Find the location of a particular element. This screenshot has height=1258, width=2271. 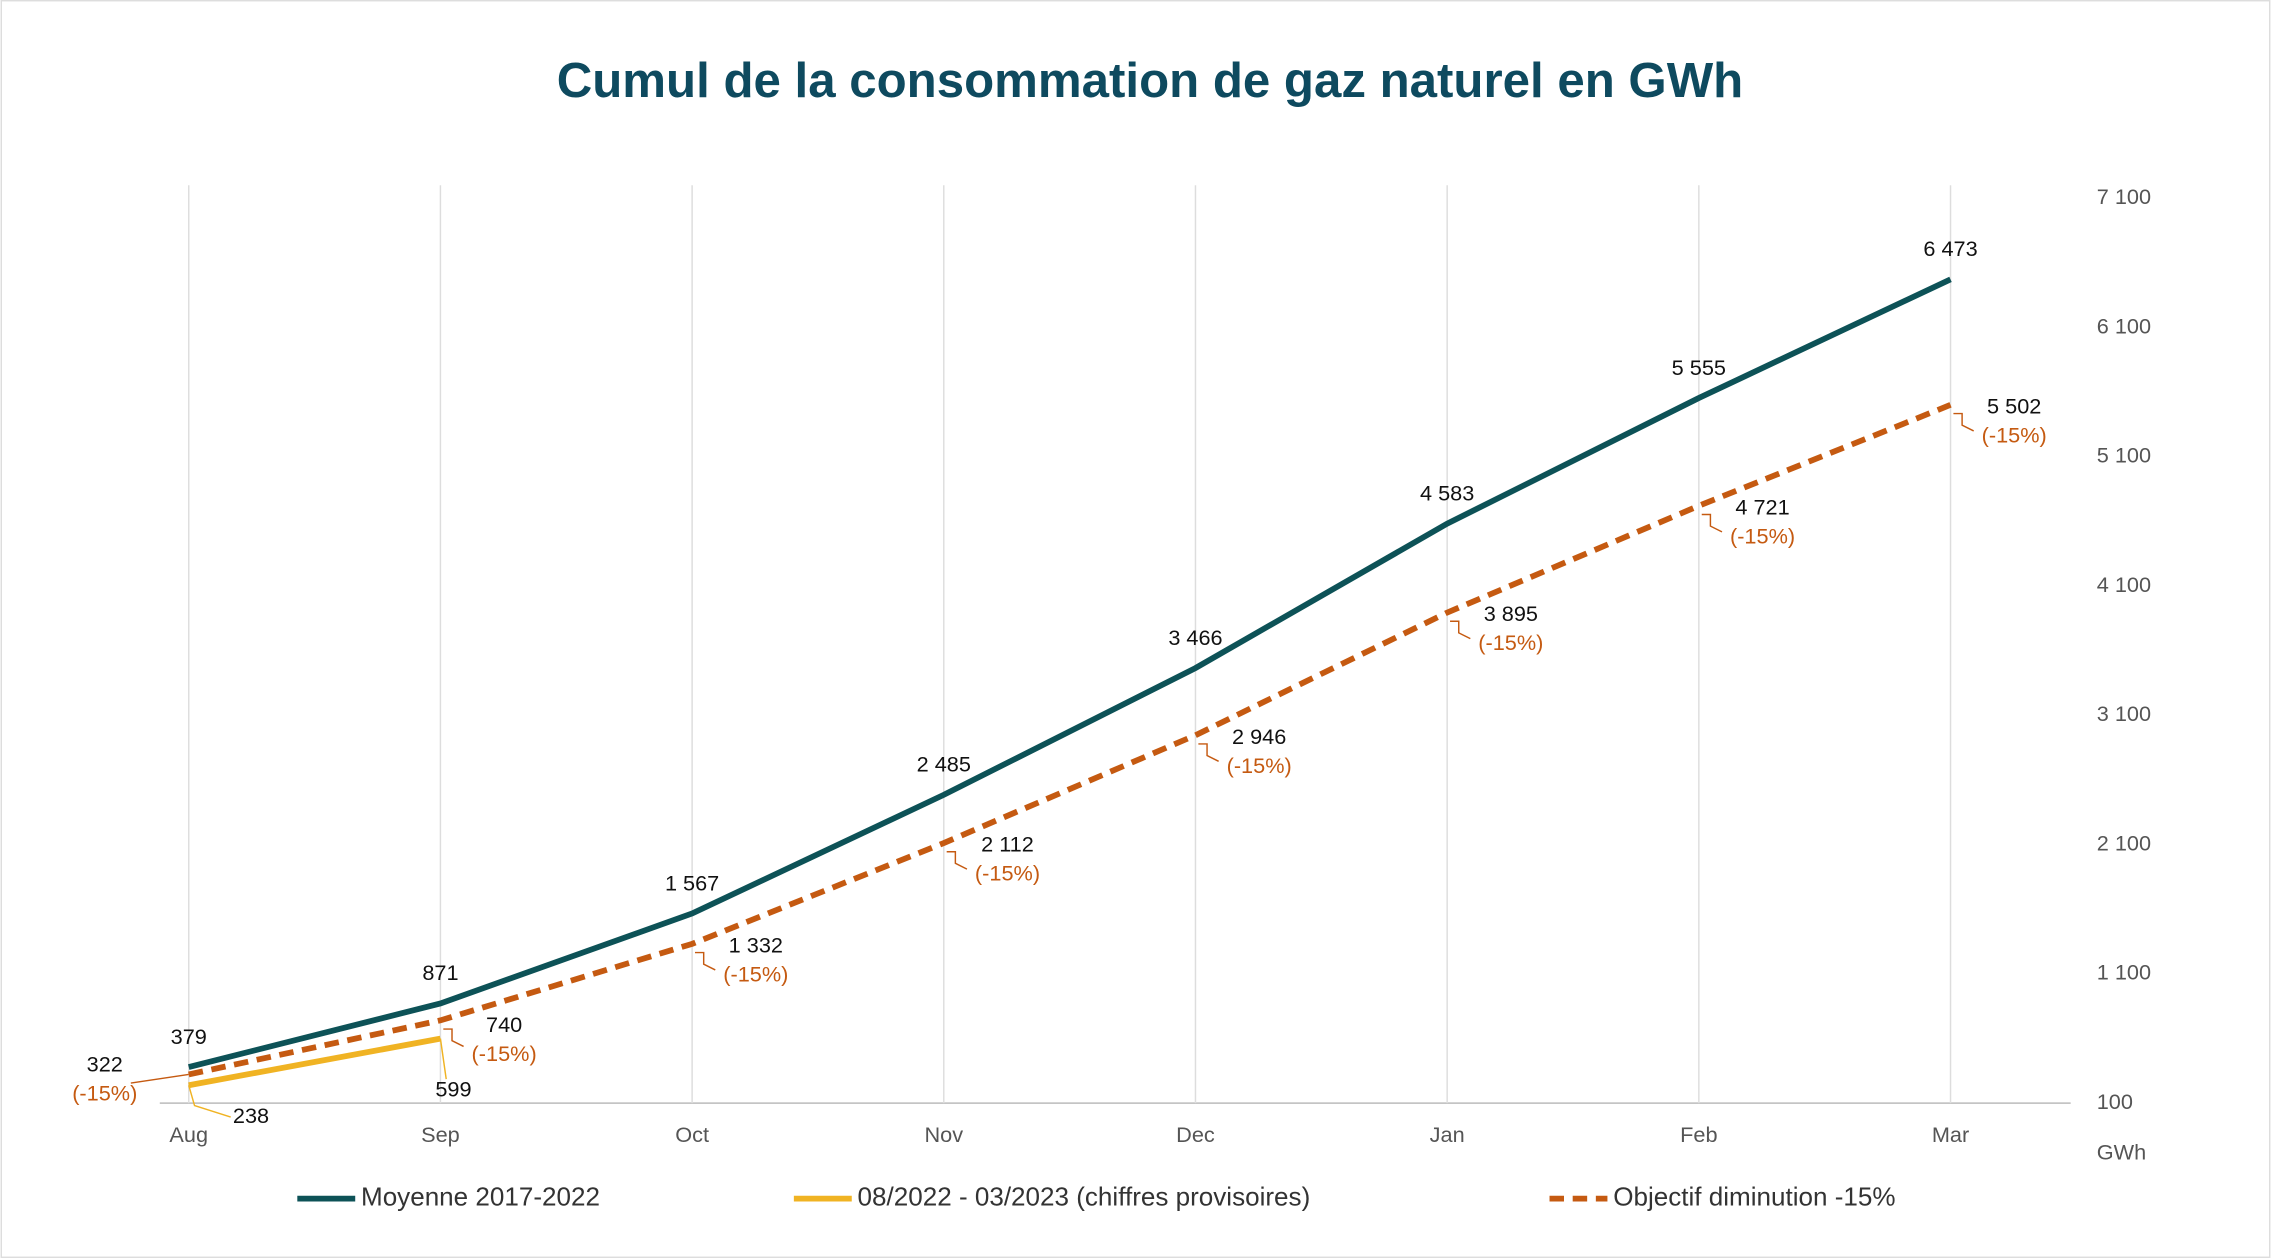

y-tick-label: 1 100 is located at coordinates (2124, 972).